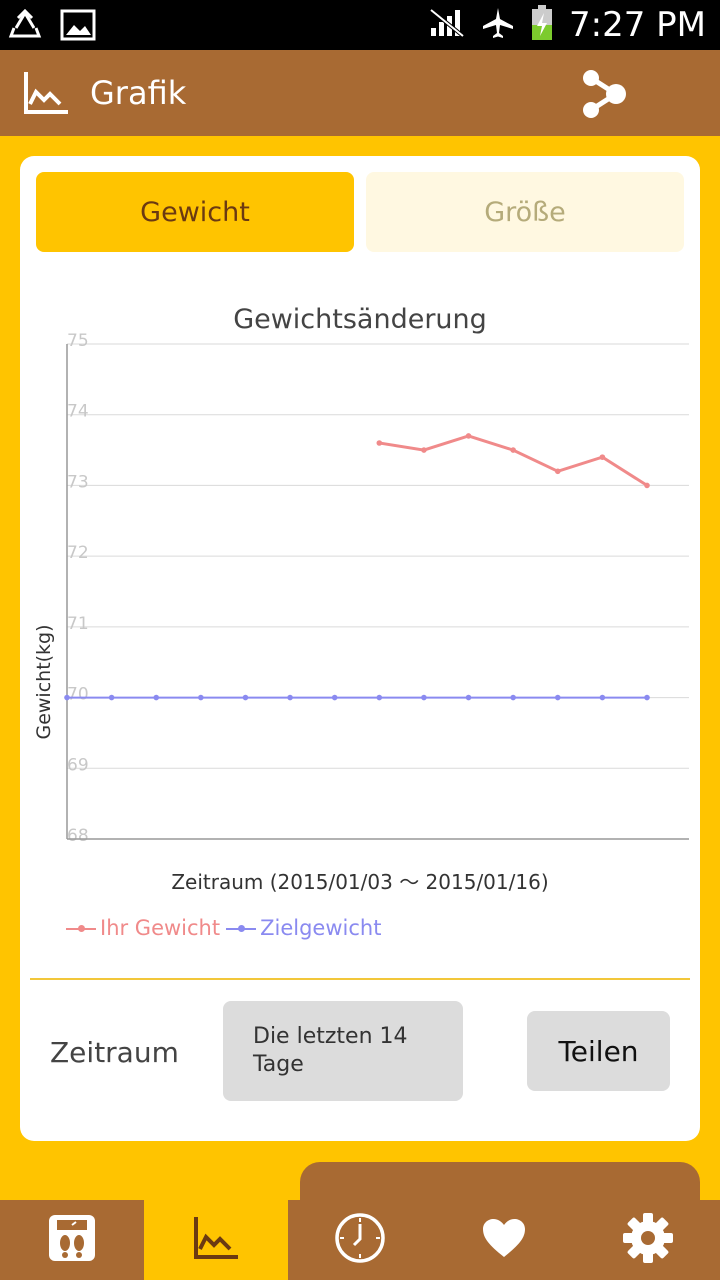  I want to click on chart-ylabel: Gewicht(kg), so click(44, 682).